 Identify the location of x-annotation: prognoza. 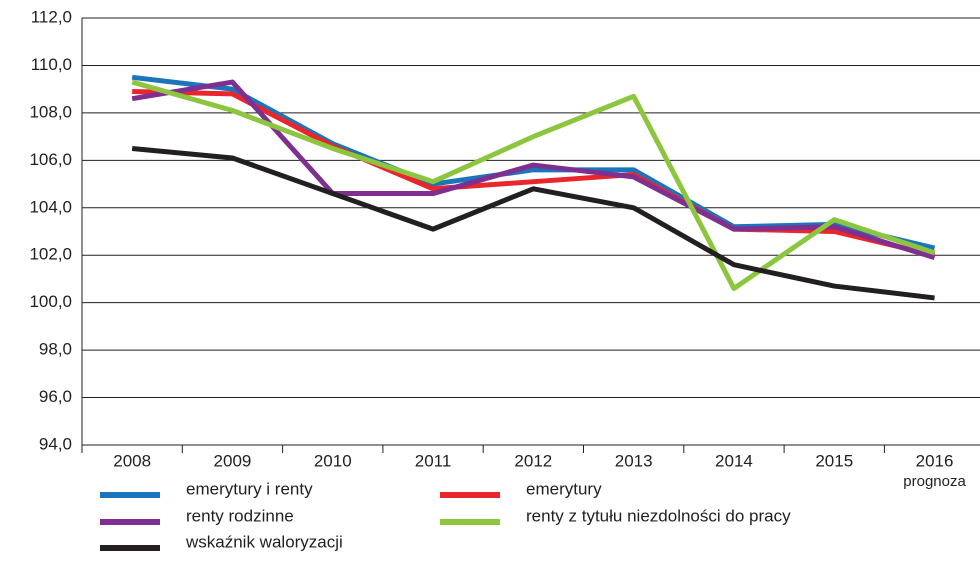
(934, 481).